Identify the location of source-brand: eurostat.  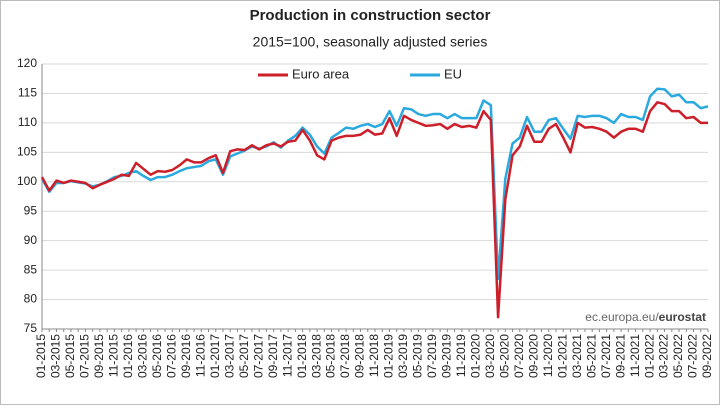
(682, 317).